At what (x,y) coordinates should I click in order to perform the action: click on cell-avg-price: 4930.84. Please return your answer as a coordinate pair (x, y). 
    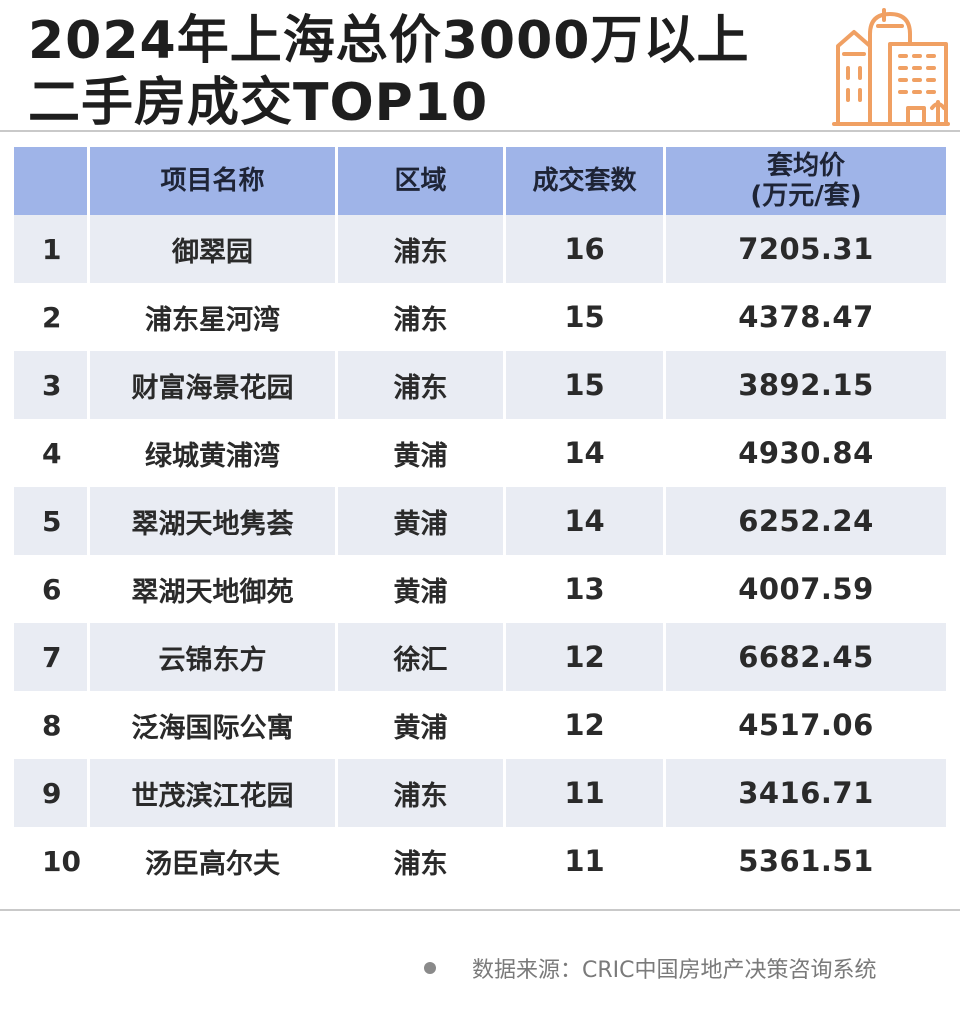
    Looking at the image, I should click on (806, 453).